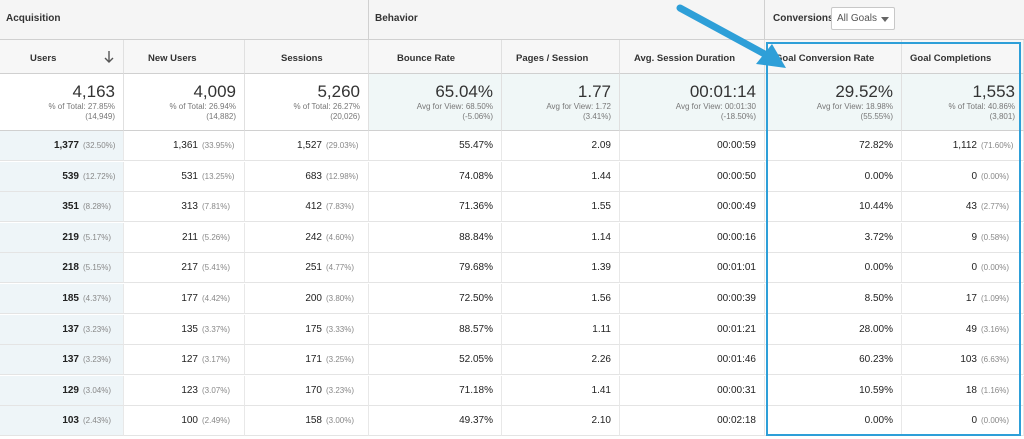 Image resolution: width=1024 pixels, height=439 pixels. Describe the element at coordinates (435, 176) in the screenshot. I see `table-cell-bounce-rate: 74.08%` at that location.